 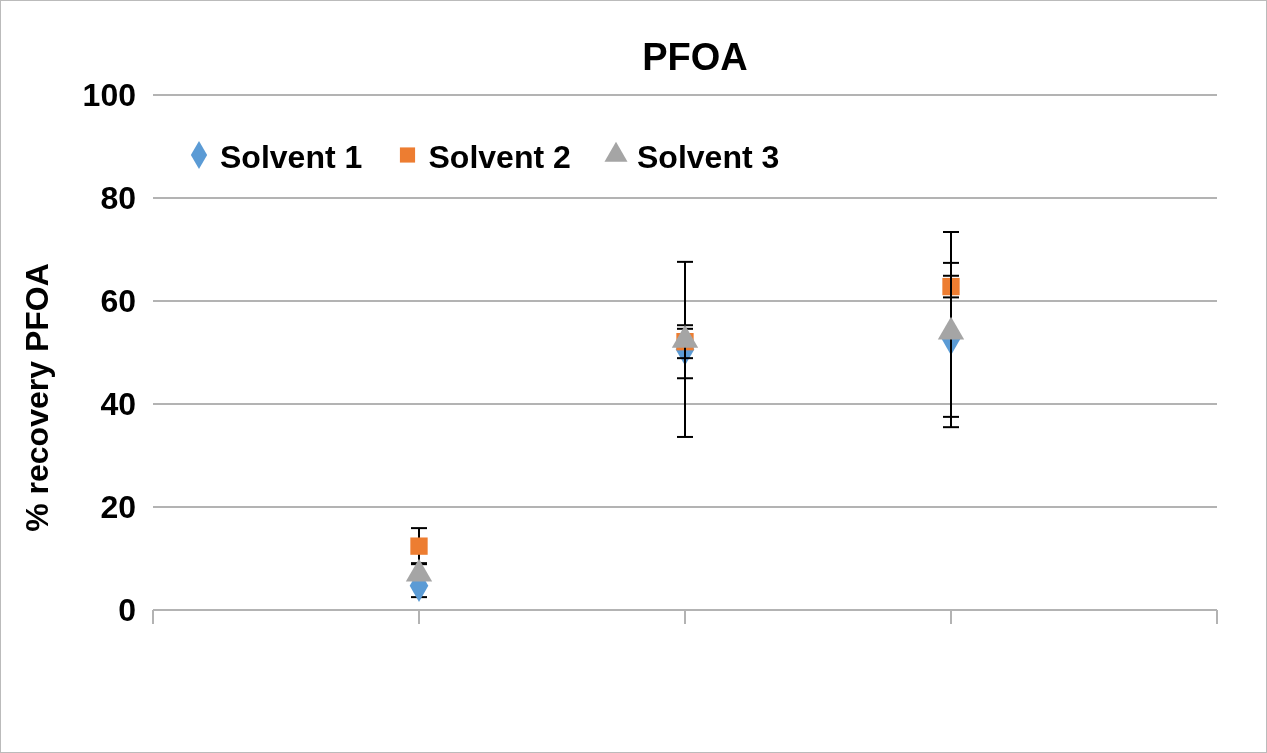 What do you see at coordinates (118, 198) in the screenshot?
I see `y-tick-label: 80` at bounding box center [118, 198].